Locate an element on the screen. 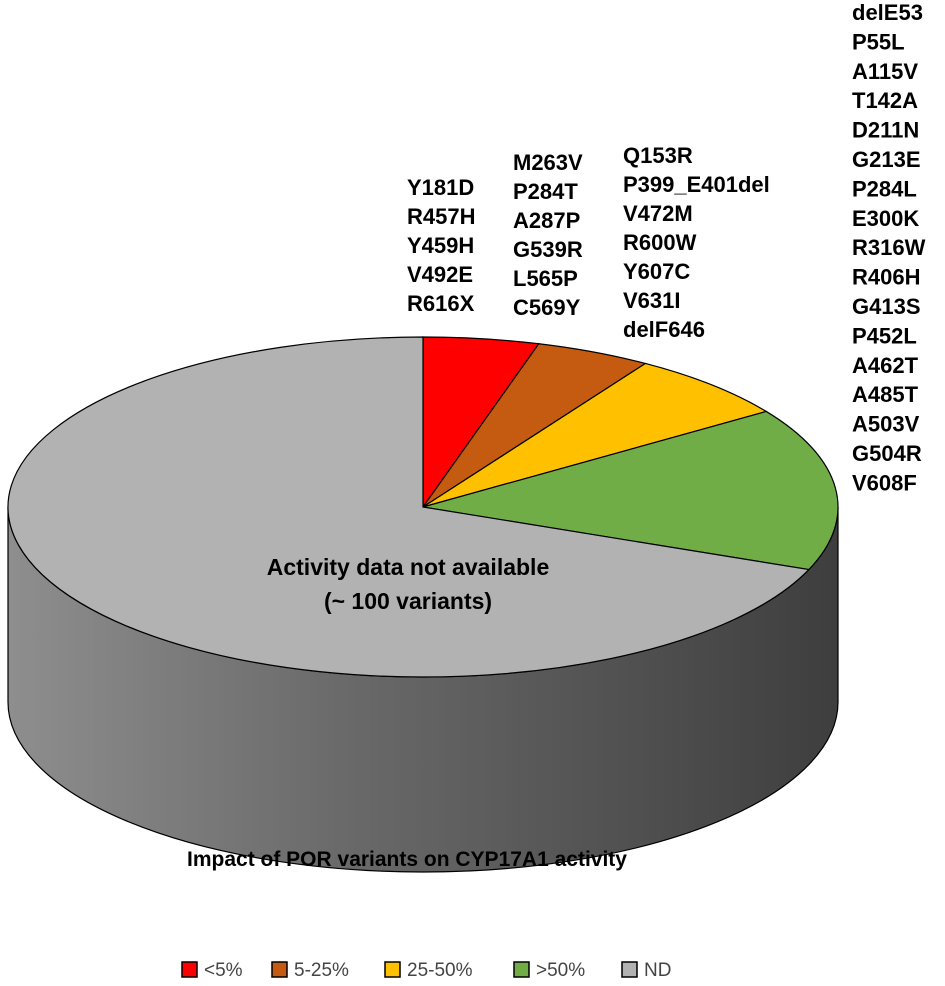 Image resolution: width=945 pixels, height=986 pixels. variant-label: Q153R is located at coordinates (658, 155).